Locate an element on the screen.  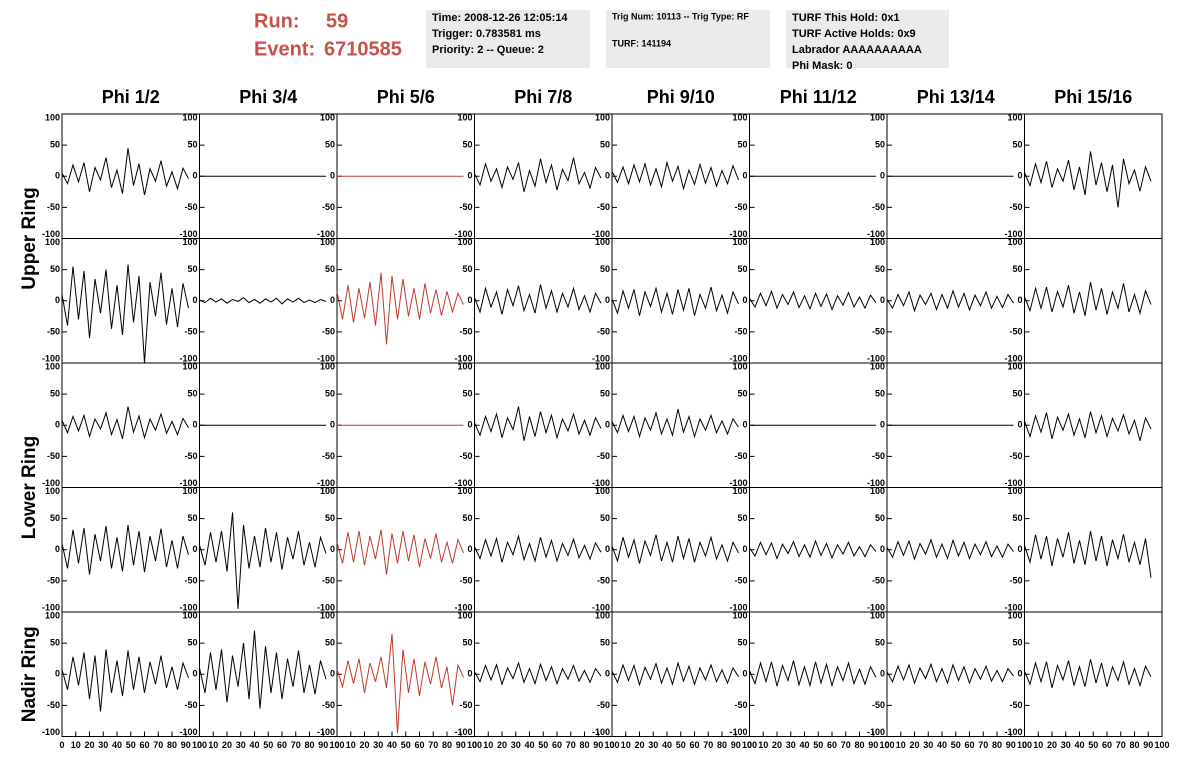
row-label: Nadir Ring is located at coordinates (29, 674).